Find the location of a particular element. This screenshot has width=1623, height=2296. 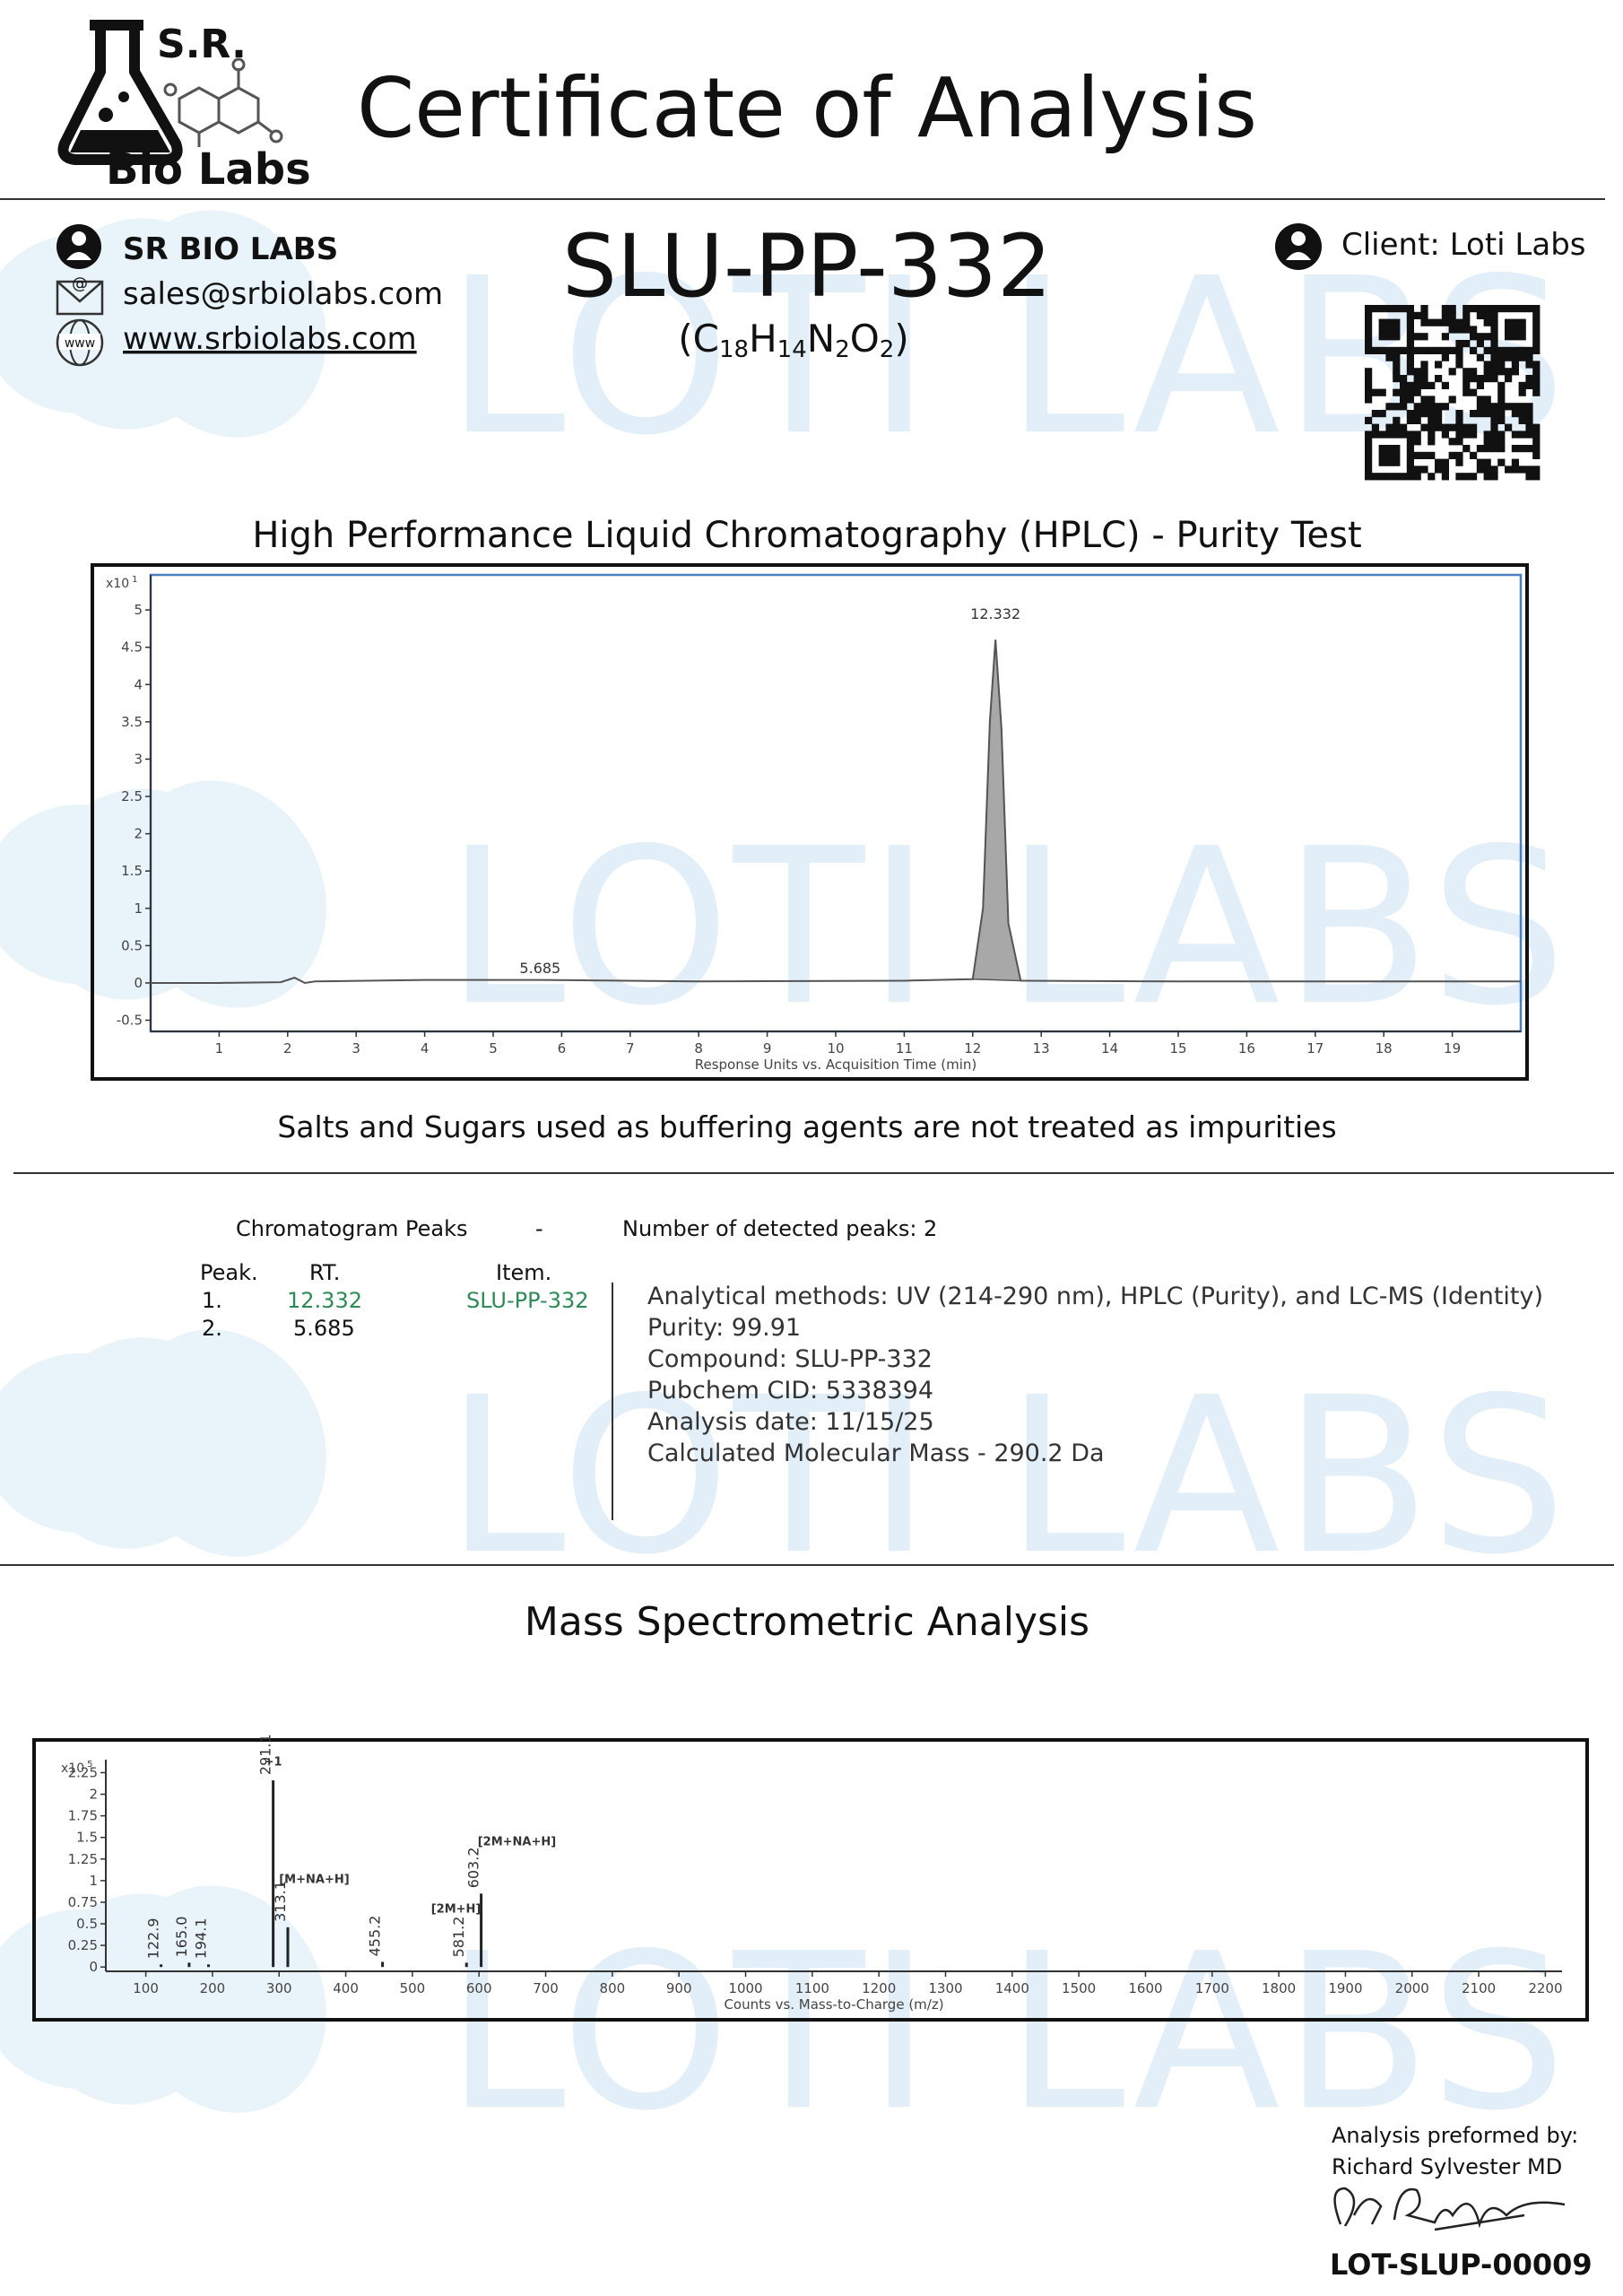

formula-text: O is located at coordinates (865, 339).